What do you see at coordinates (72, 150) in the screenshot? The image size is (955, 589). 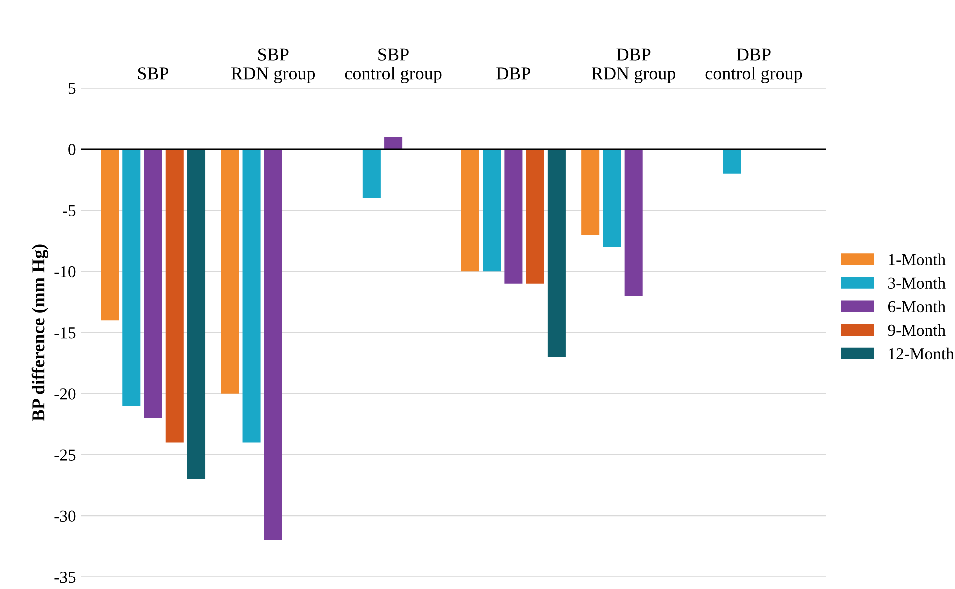 I see `y-tick-label: 0` at bounding box center [72, 150].